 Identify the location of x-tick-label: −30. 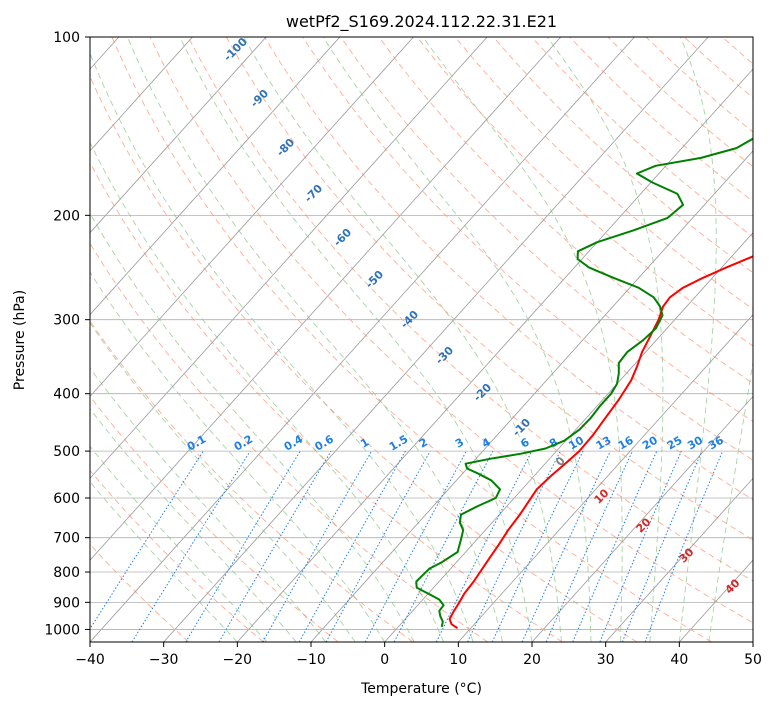
(164, 660).